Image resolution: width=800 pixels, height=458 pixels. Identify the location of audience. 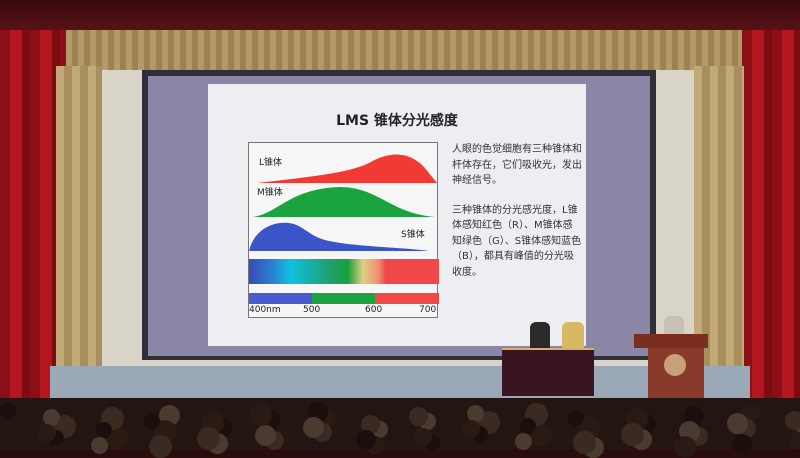
(400, 428).